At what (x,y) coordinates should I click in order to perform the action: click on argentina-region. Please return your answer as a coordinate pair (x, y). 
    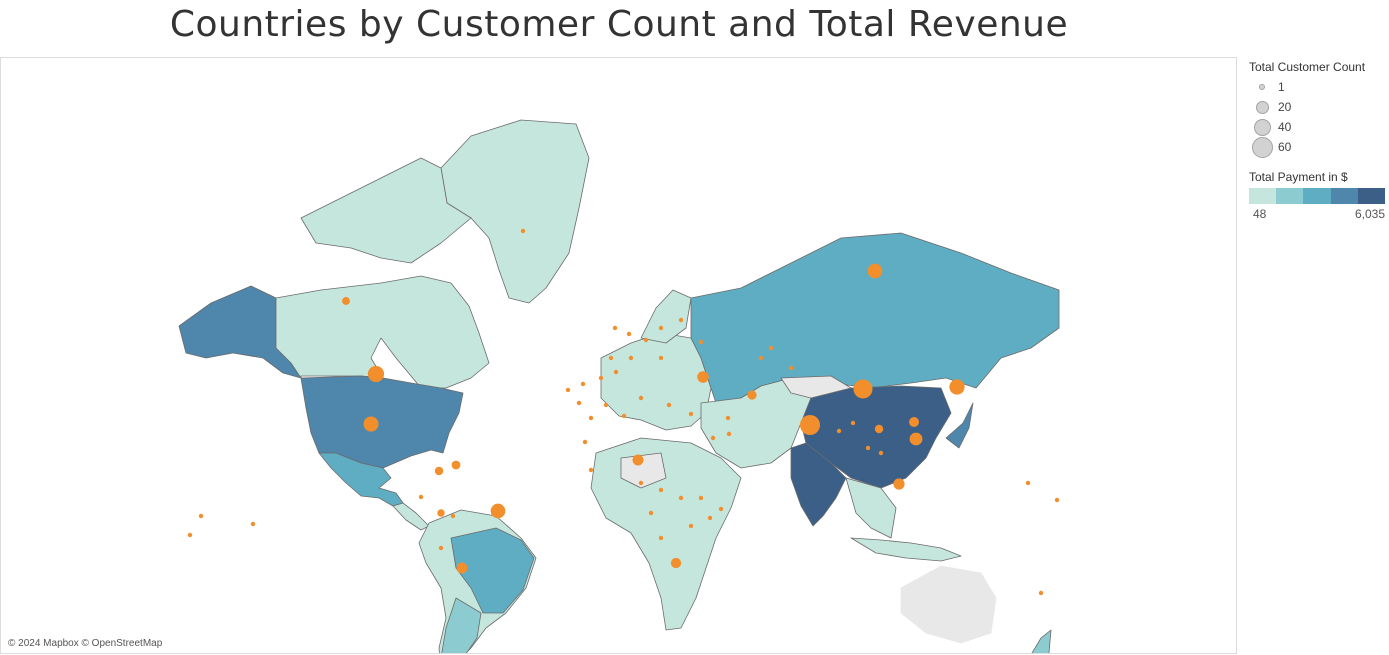
    Looking at the image, I should click on (461, 625).